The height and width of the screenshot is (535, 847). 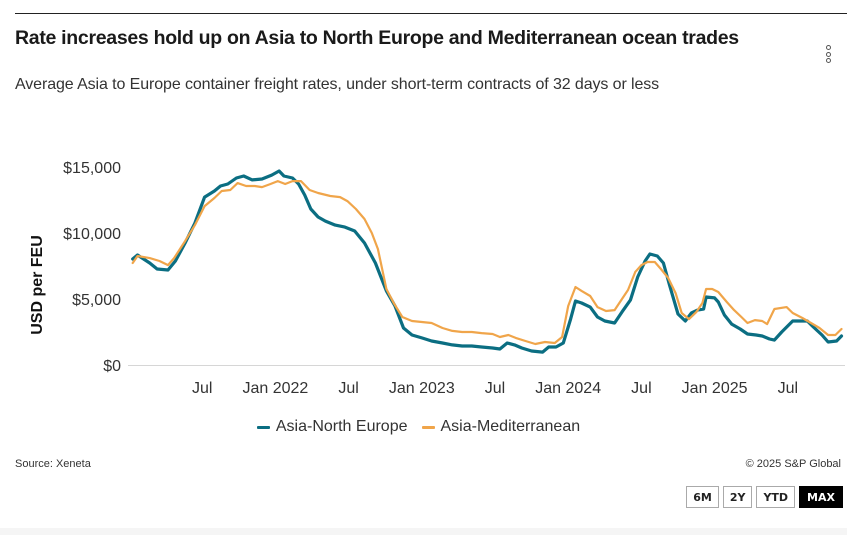 I want to click on range-selector: 6M 2Y YTD MAX, so click(x=764, y=497).